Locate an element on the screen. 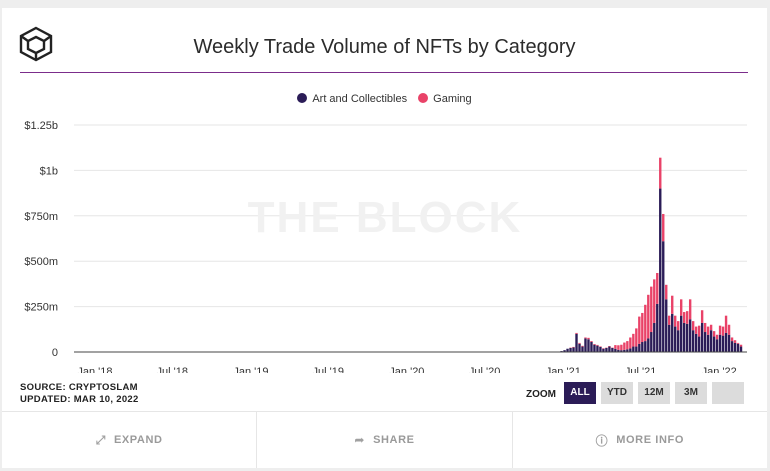 The width and height of the screenshot is (770, 471). x-tick-label: Jan '19 is located at coordinates (250, 369).